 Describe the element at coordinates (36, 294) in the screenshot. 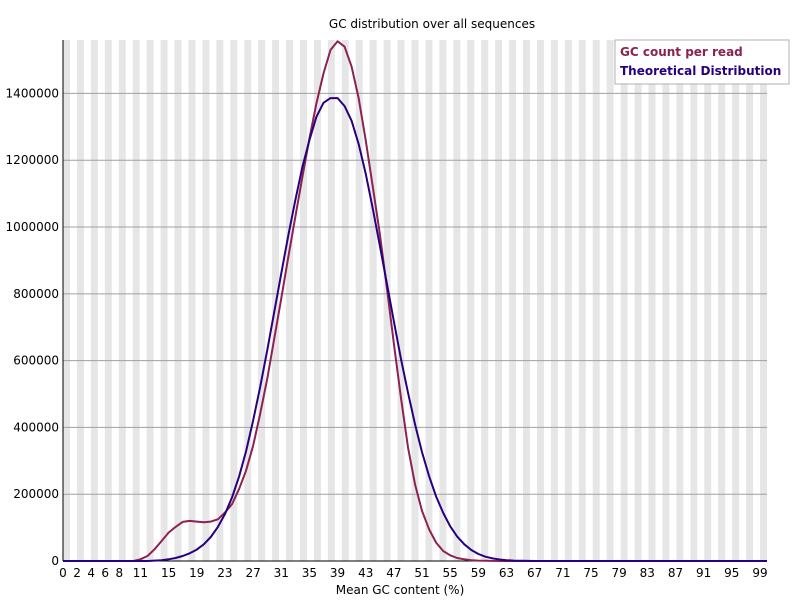

I see `y-tick-label: 800000` at that location.